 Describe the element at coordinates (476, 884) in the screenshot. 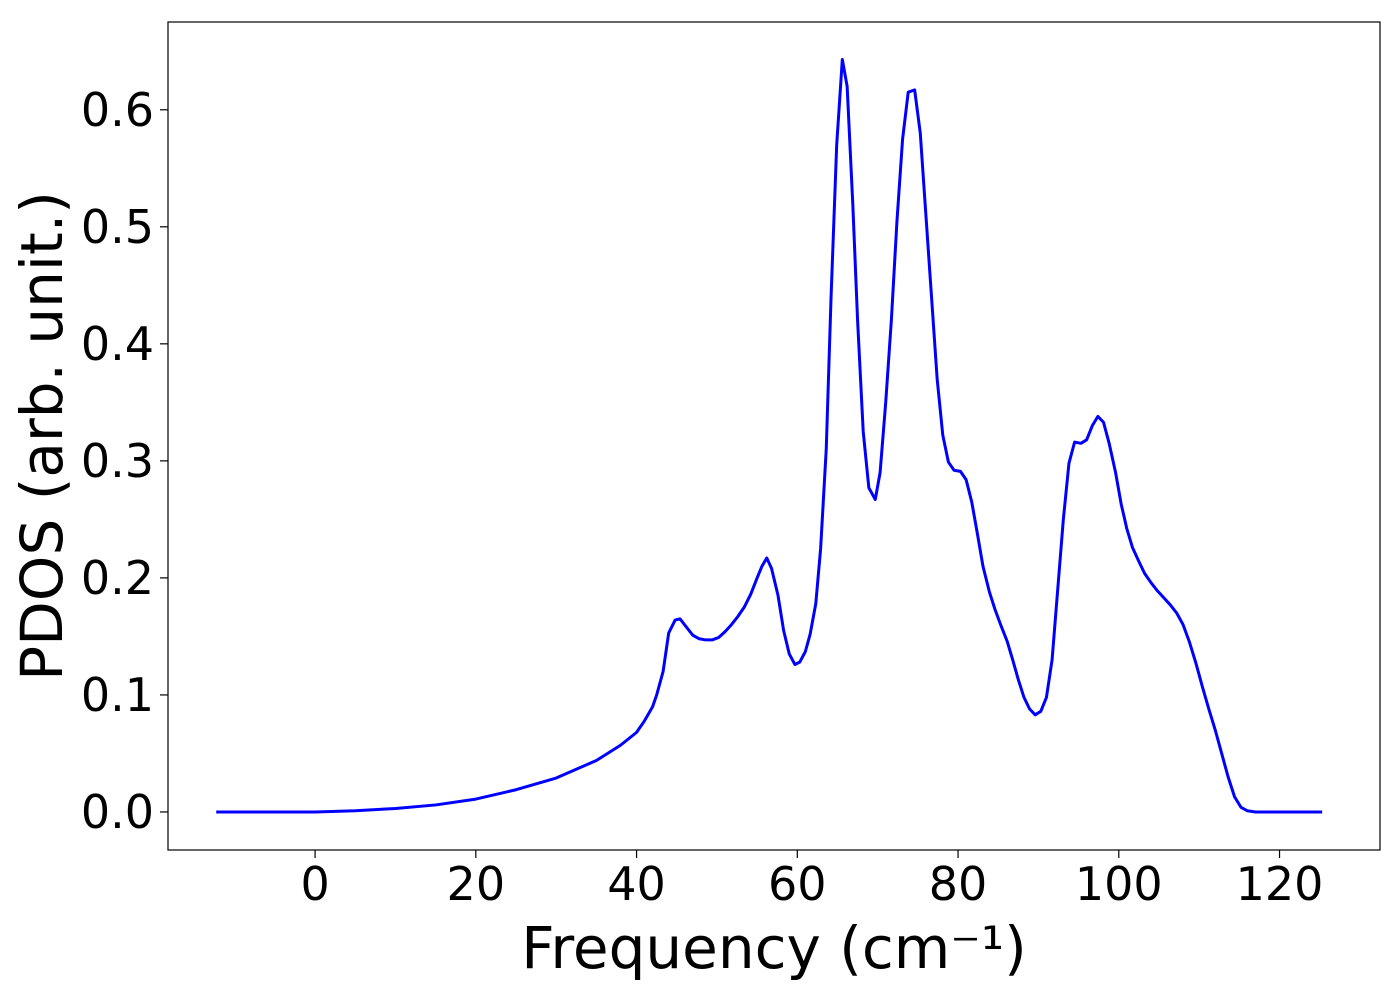

I see `x-tick-label: 20` at that location.